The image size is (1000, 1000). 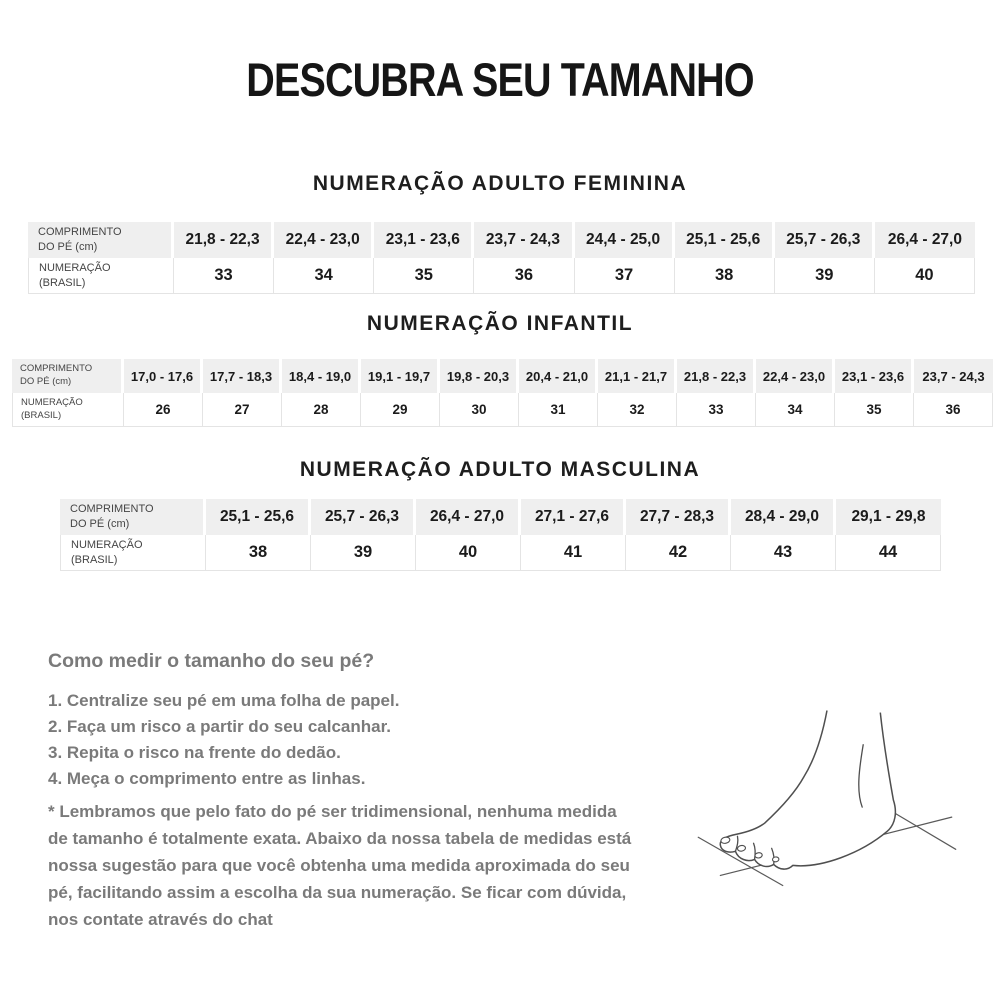 What do you see at coordinates (500, 323) in the screenshot?
I see `section-title-kids: NUMERAÇÃO INFANTIL` at bounding box center [500, 323].